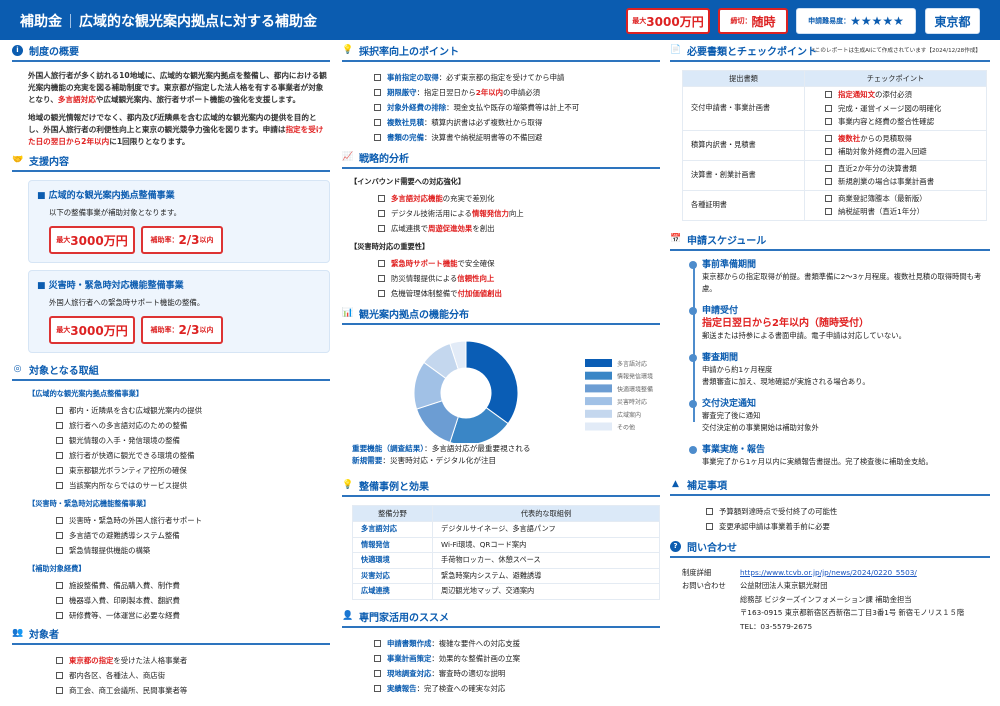 The width and height of the screenshot is (1000, 706). What do you see at coordinates (774, 526) in the screenshot?
I see `text-segment: 変更承認申請は事業着手前に必要` at bounding box center [774, 526].